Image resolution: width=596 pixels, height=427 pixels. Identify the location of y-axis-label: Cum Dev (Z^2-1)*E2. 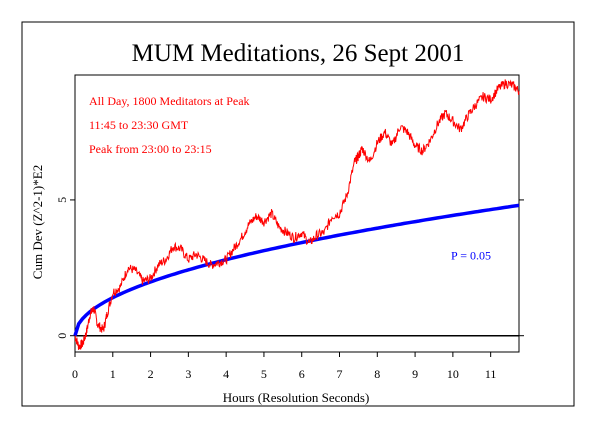
(37, 222).